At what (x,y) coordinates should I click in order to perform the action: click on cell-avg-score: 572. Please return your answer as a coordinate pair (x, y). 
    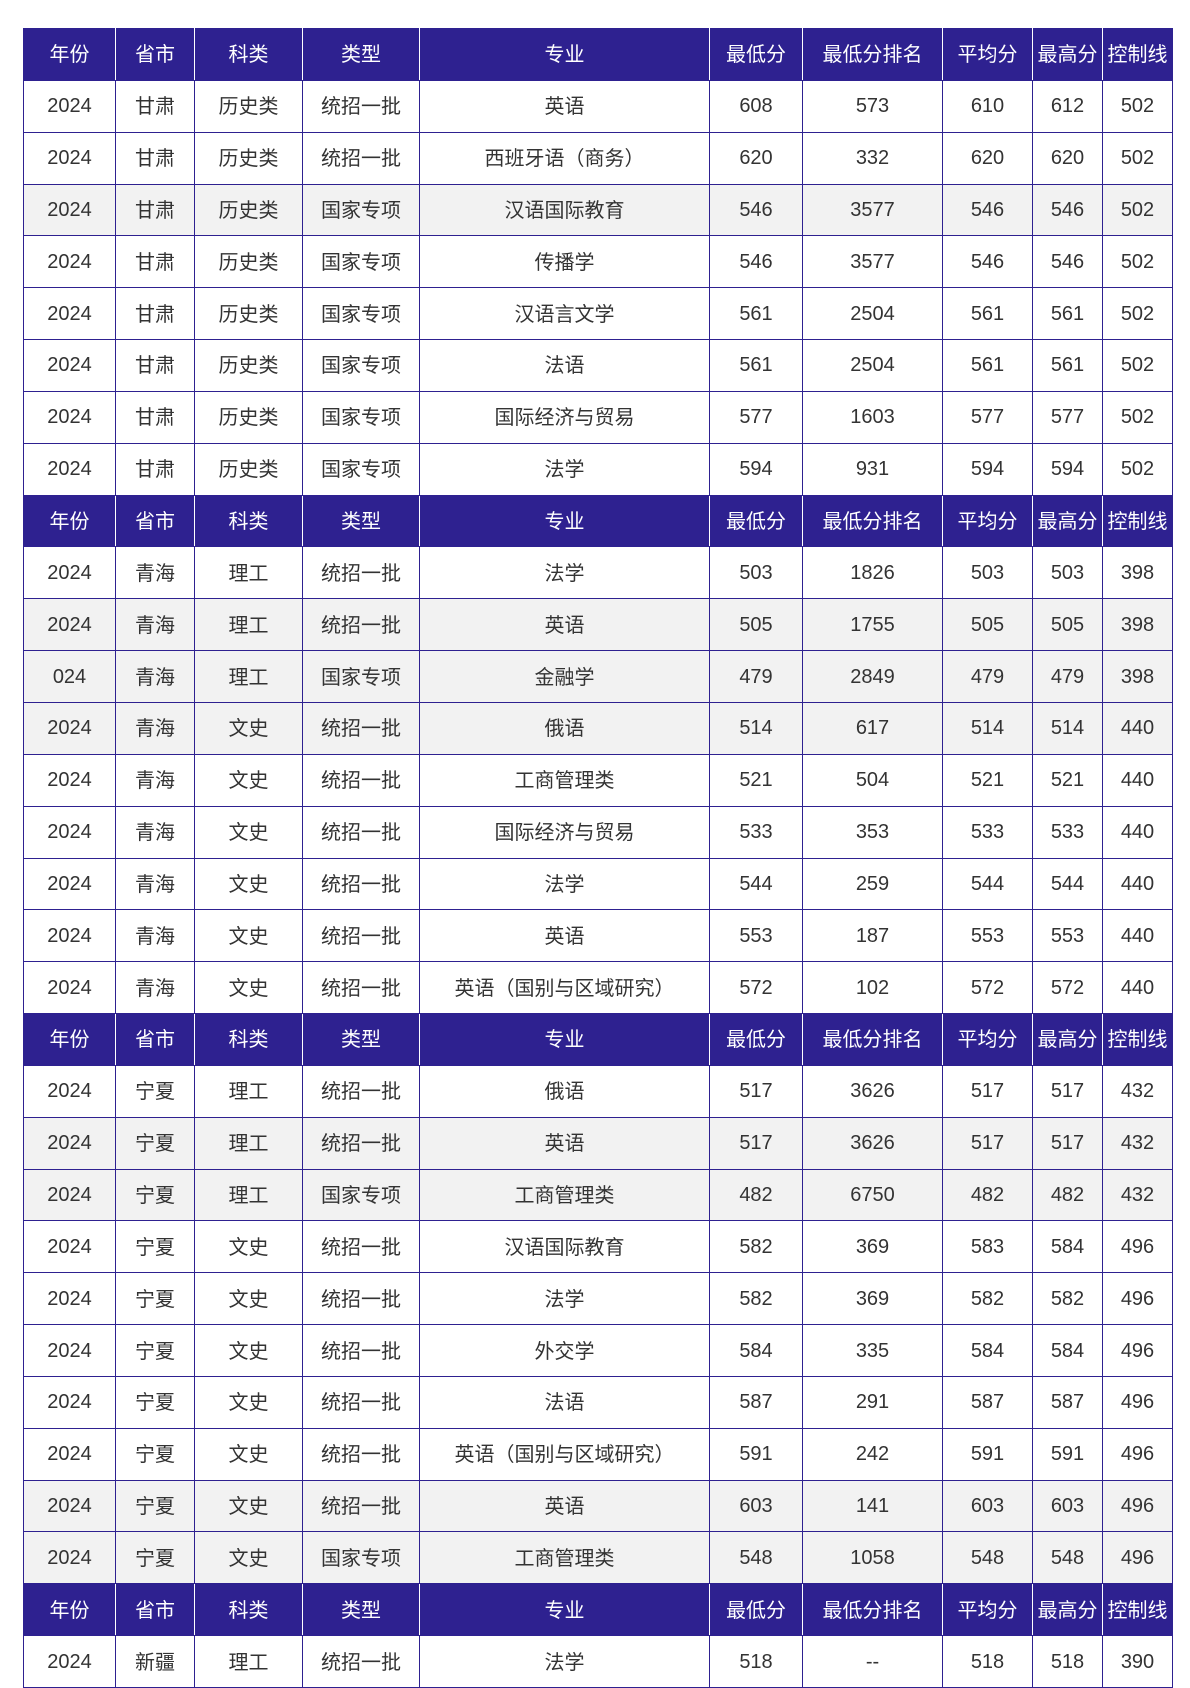
    Looking at the image, I should click on (987, 988).